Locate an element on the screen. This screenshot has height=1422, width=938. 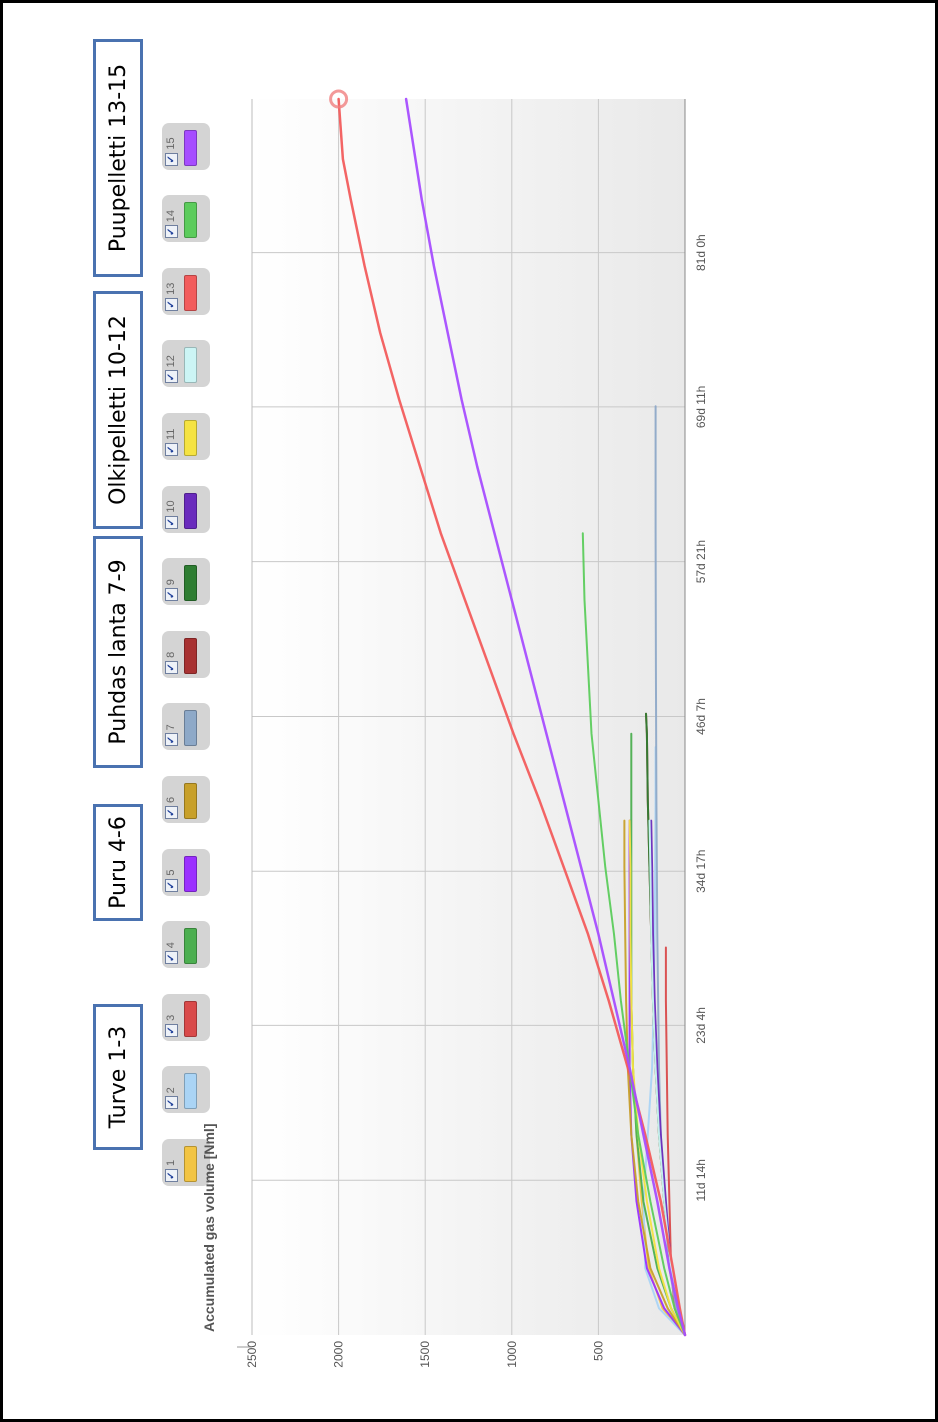
y-axis-title: Accumulated gas volume [Nml] is located at coordinates (209, 1228).